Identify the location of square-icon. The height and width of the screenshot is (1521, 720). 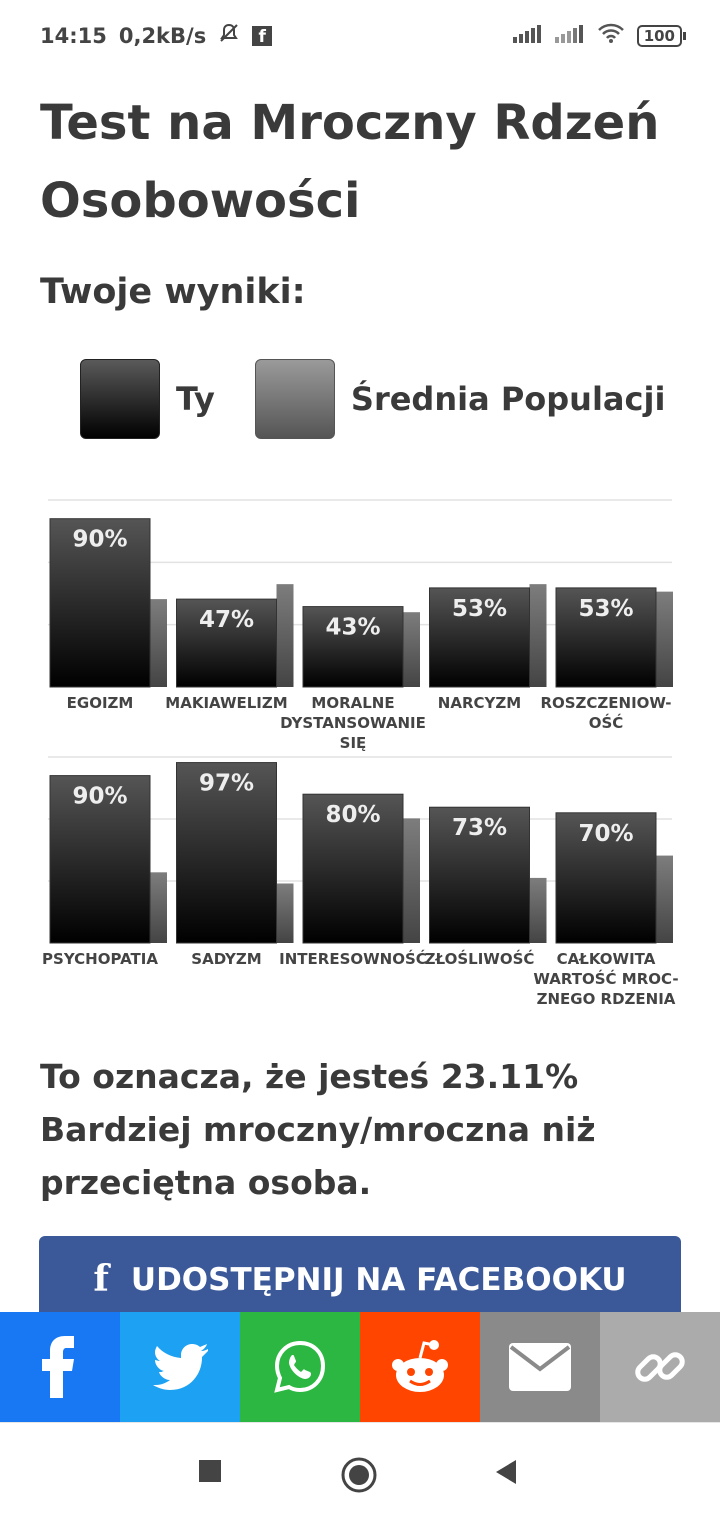
(210, 1471).